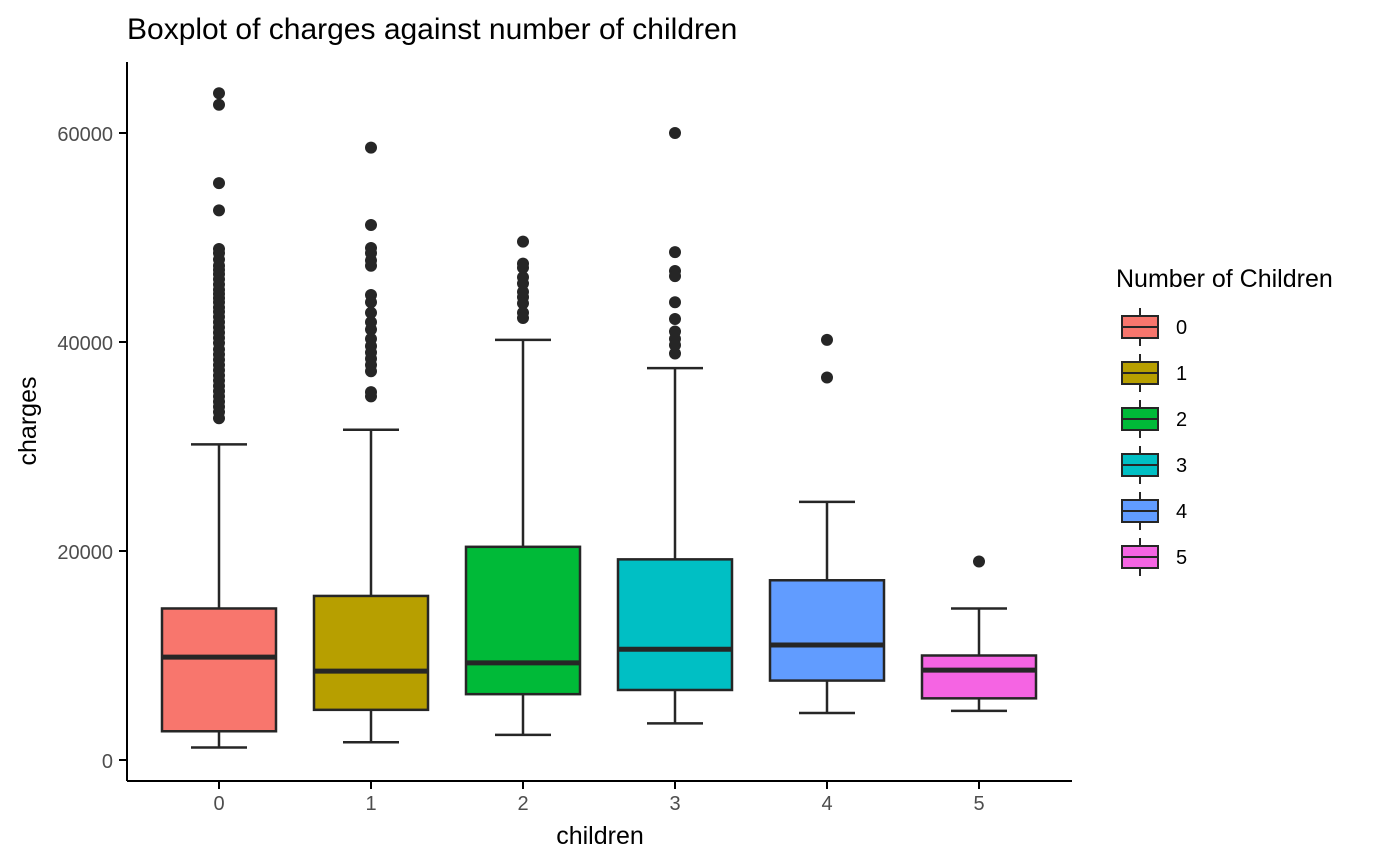 This screenshot has width=1400, height=865. Describe the element at coordinates (1181, 466) in the screenshot. I see `legend-label: 3` at that location.